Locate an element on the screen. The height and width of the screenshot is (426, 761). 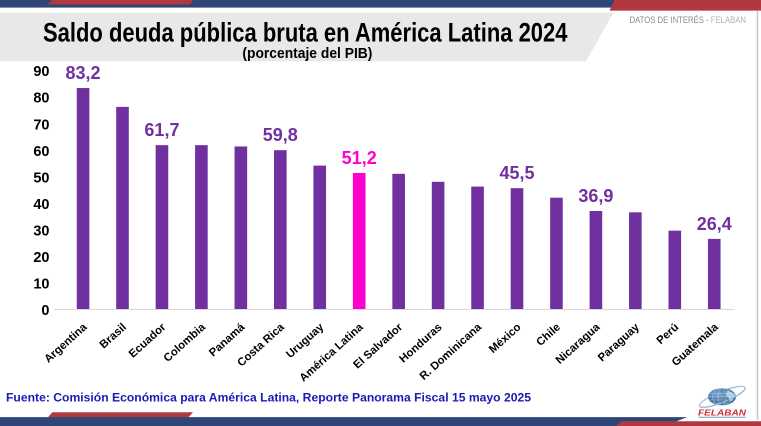
svg-text: 40 is located at coordinates (41, 205).